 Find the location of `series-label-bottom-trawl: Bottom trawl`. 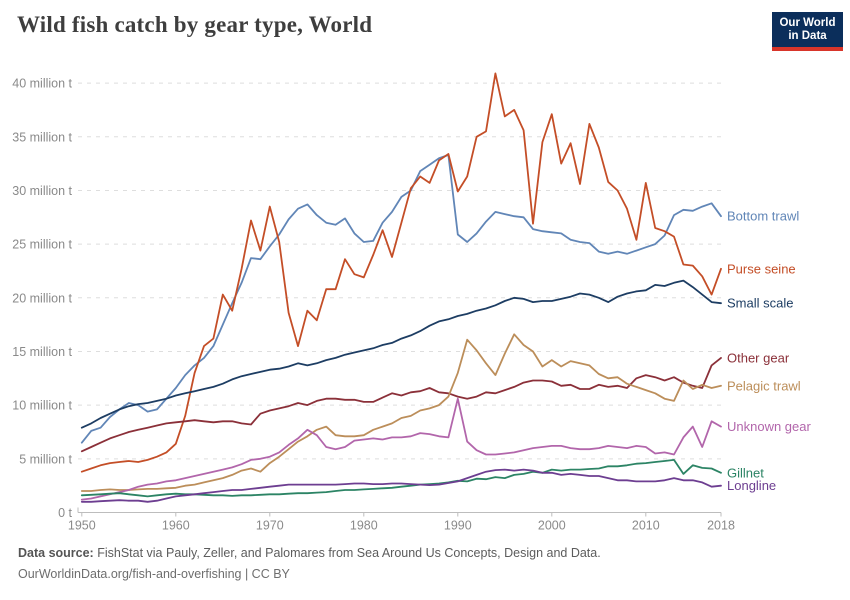

series-label-bottom-trawl: Bottom trawl is located at coordinates (763, 216).